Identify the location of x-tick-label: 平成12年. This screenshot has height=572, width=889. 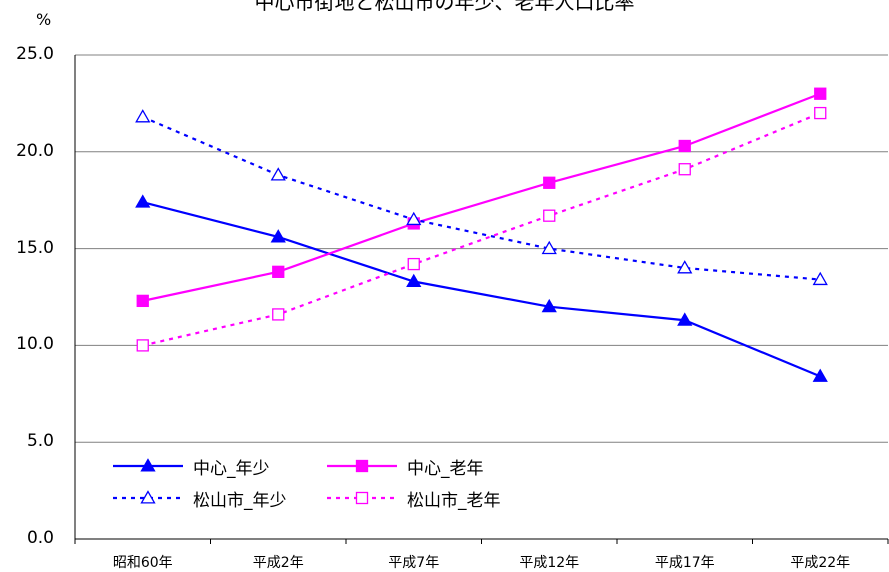
(549, 563).